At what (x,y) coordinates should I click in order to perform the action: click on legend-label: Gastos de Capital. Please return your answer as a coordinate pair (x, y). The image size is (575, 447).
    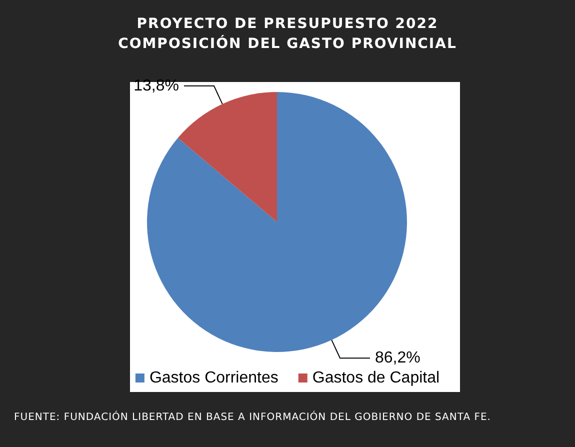
    Looking at the image, I should click on (376, 378).